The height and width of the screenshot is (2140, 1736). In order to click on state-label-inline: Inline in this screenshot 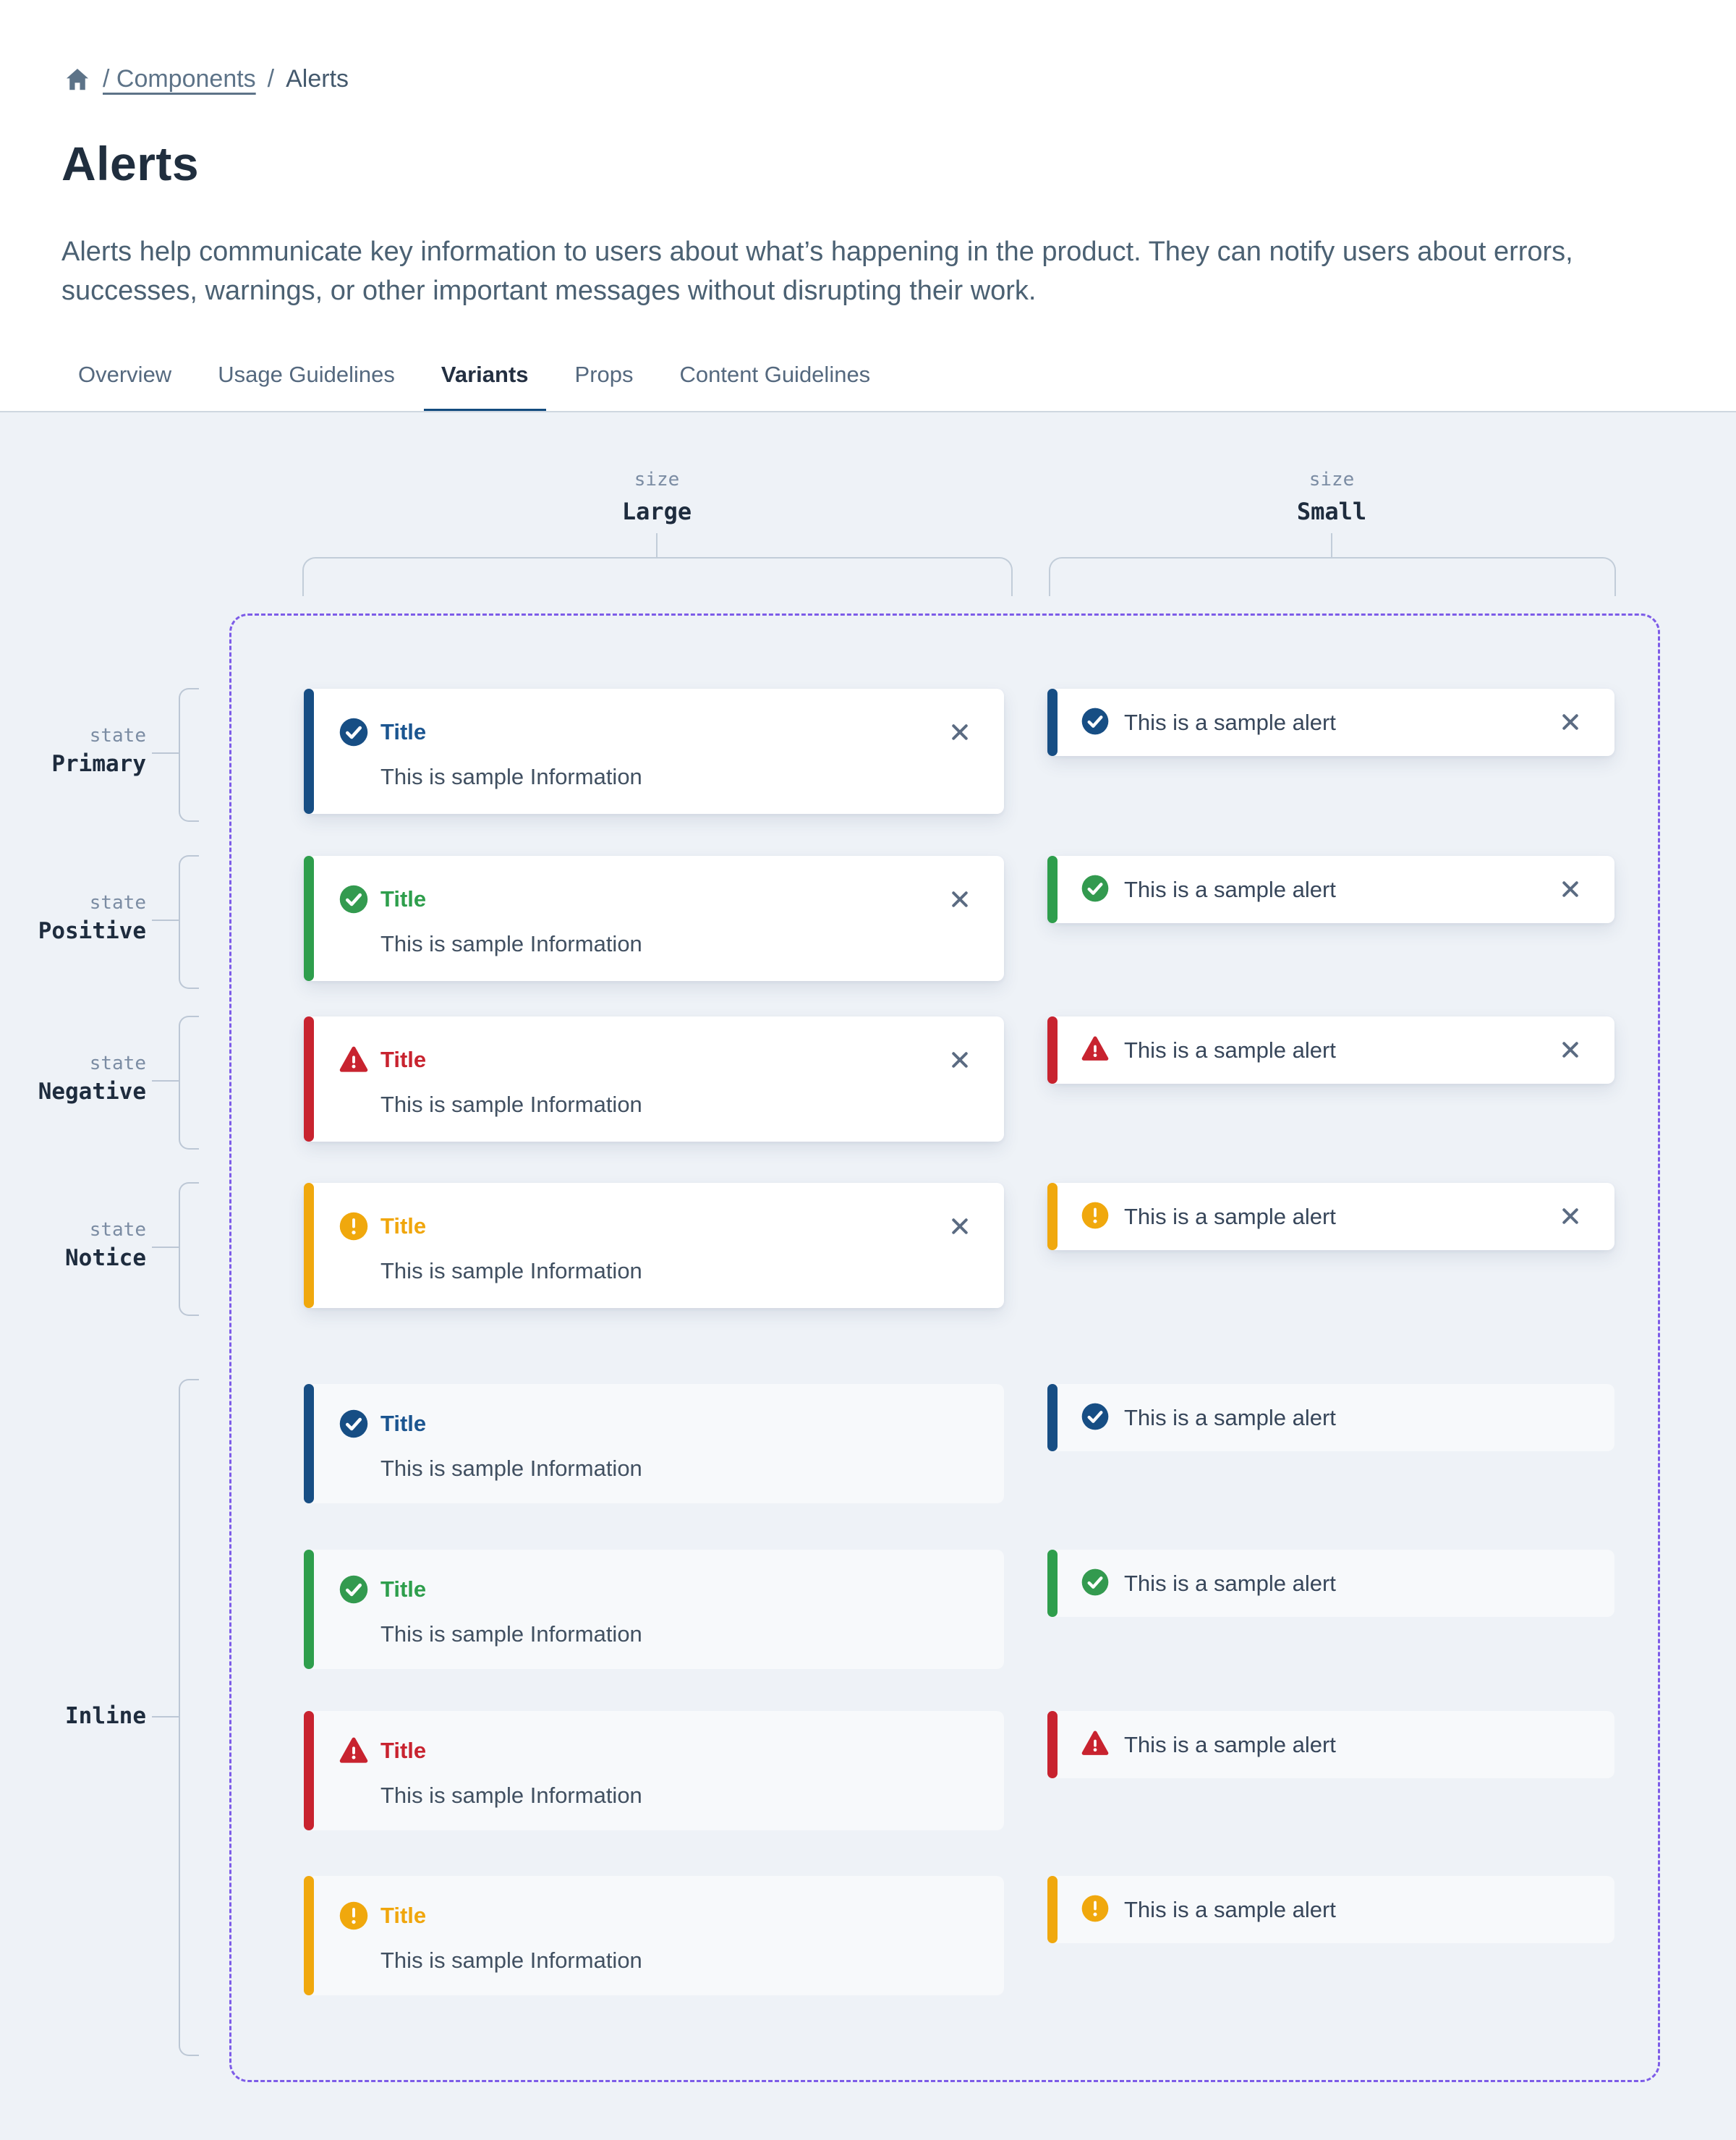, I will do `click(73, 1716)`.